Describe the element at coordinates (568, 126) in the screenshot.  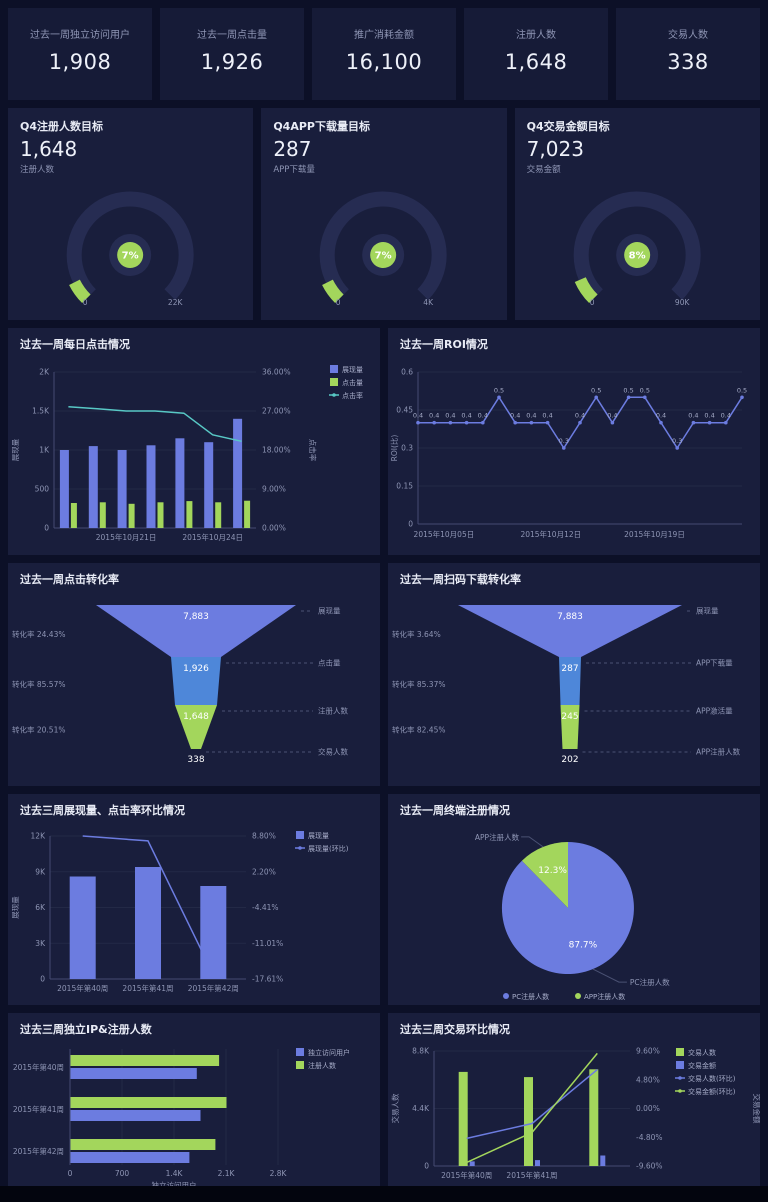
I see `gauge-title: Q4交易金额目标` at that location.